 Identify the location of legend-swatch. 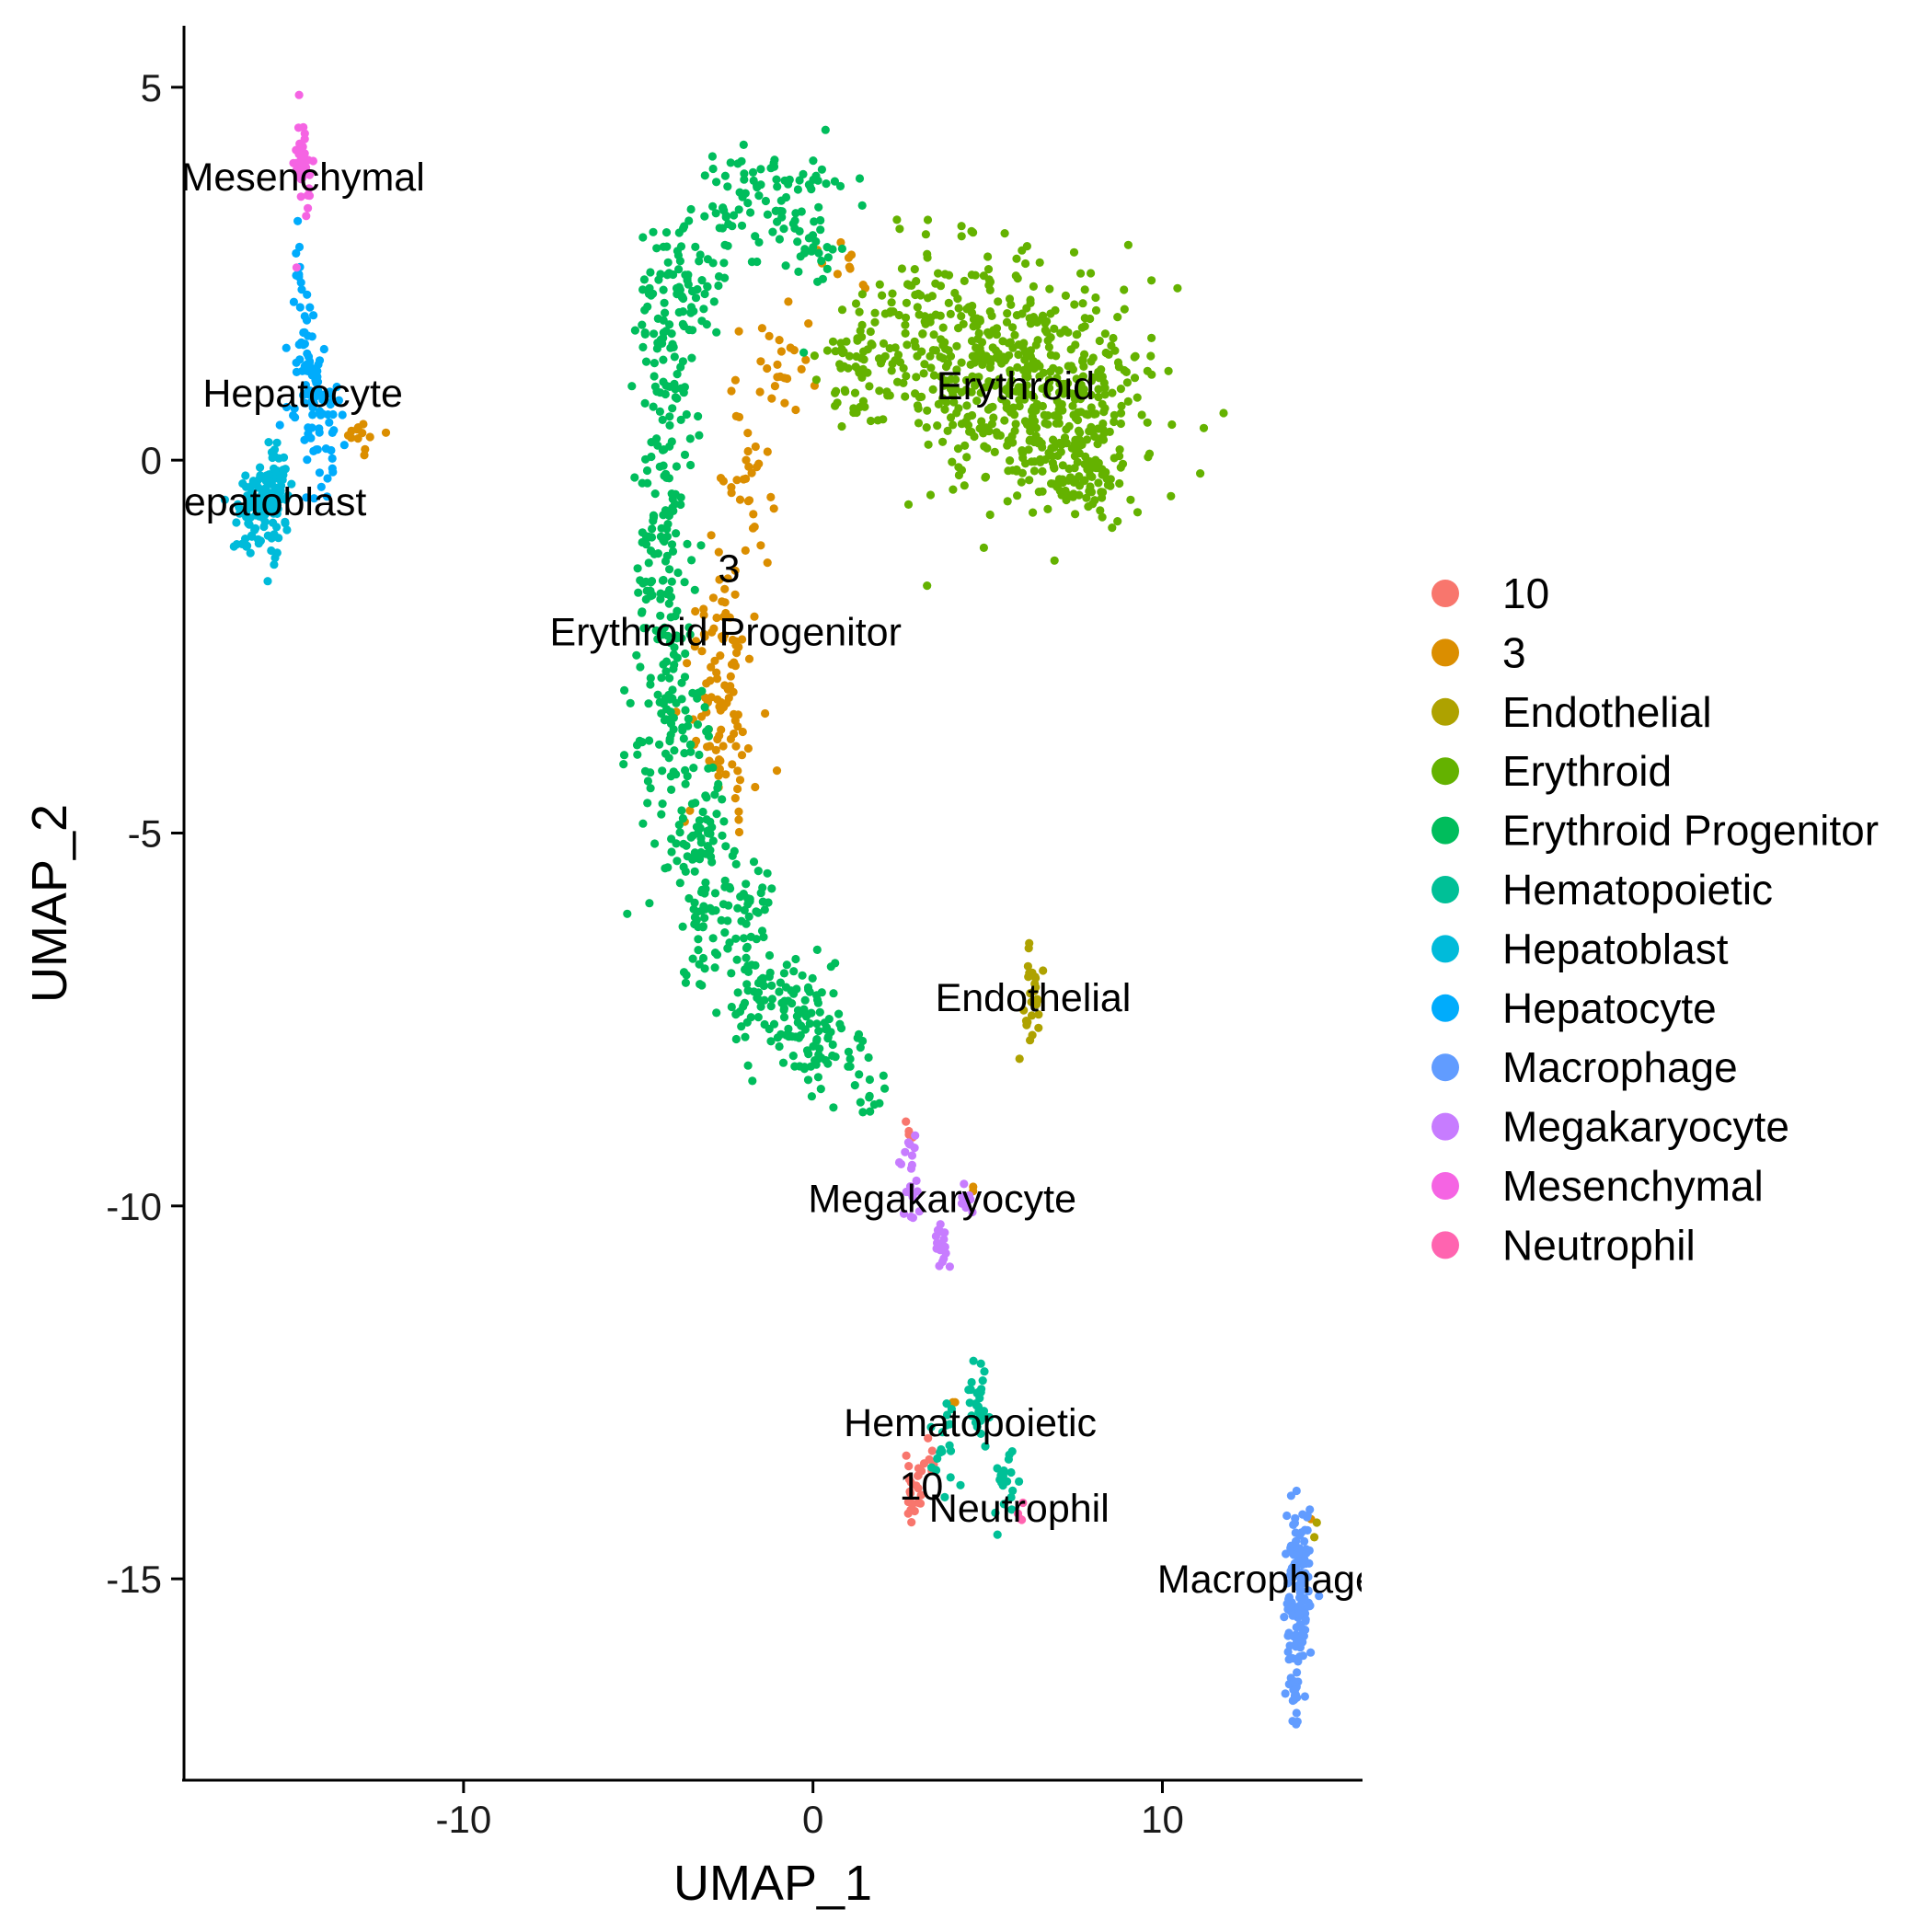
(1445, 949).